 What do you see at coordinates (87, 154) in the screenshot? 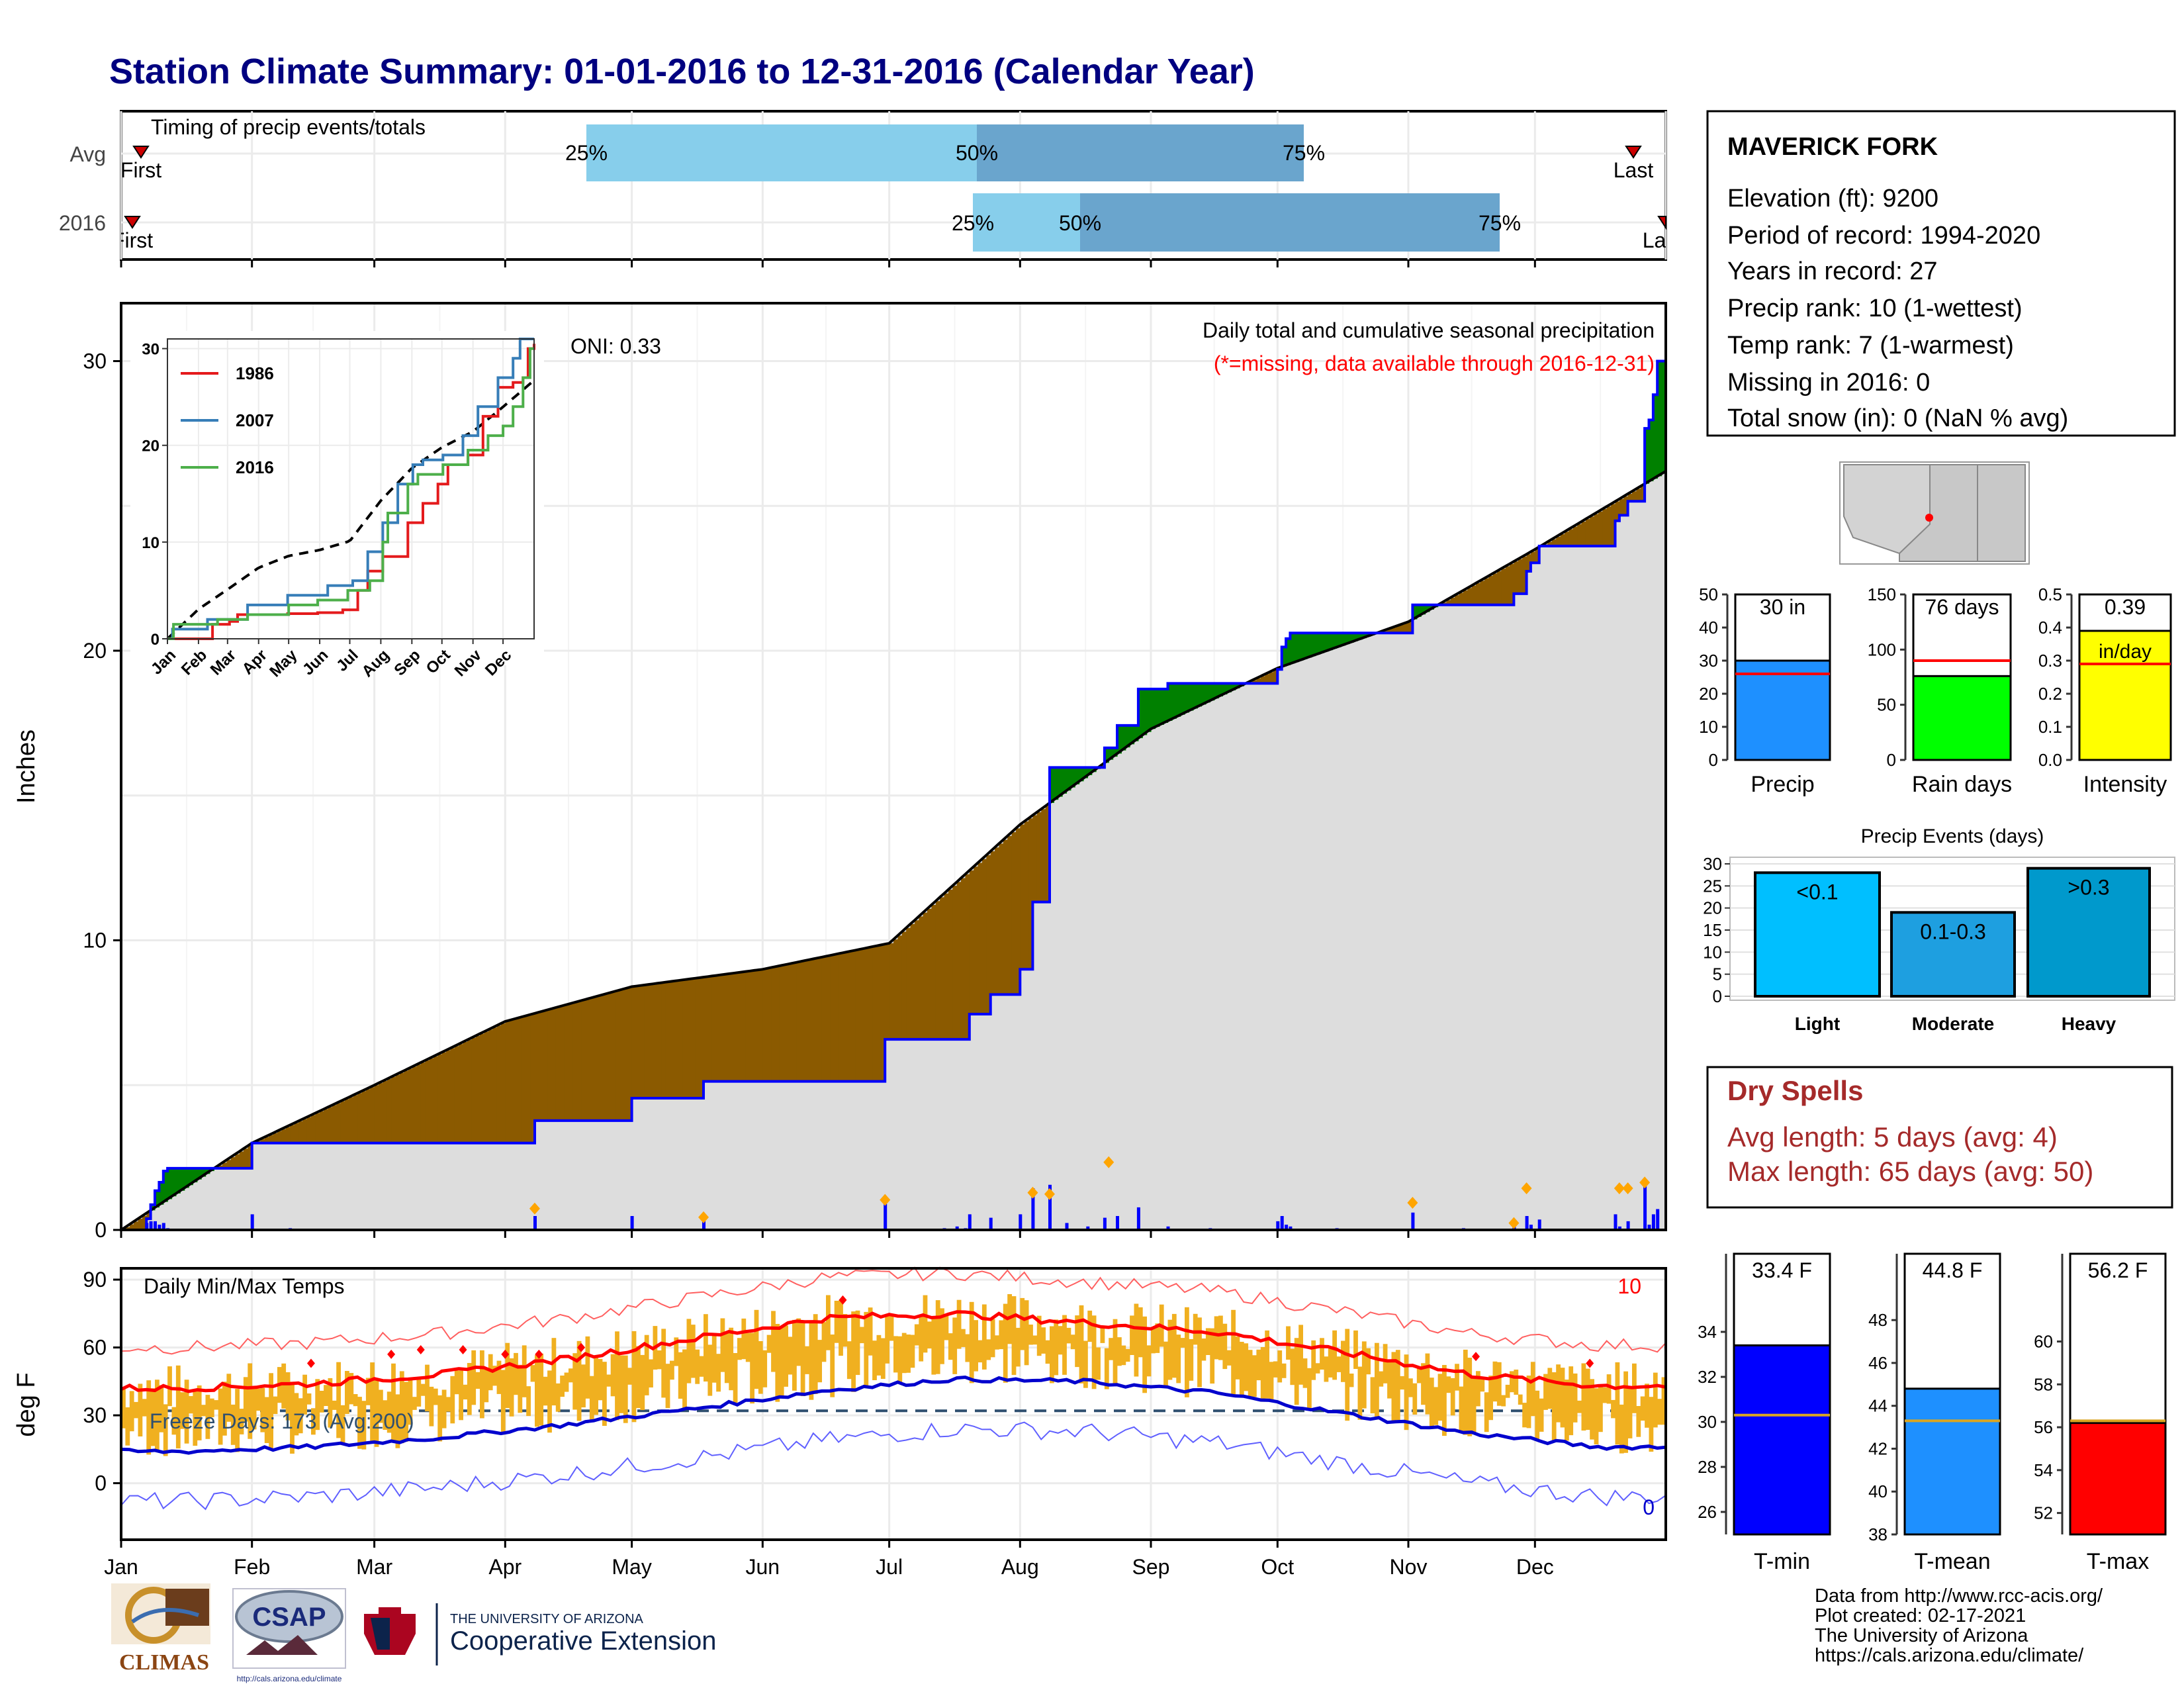
I see `timing-row-avg: Avg` at bounding box center [87, 154].